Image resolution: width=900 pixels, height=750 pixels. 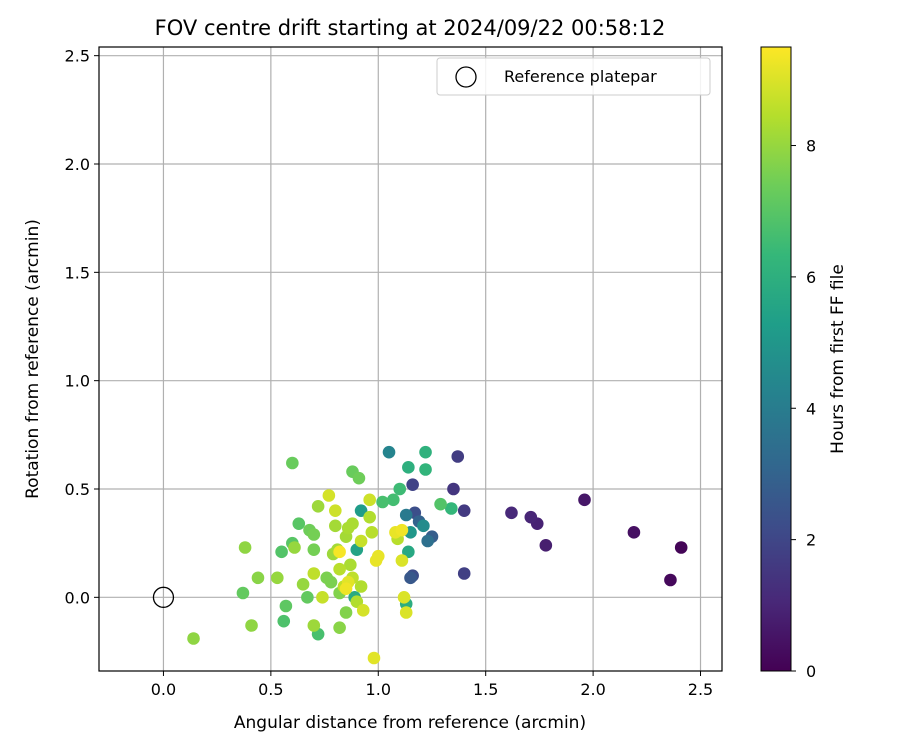 I want to click on x-axis-label: Angular distance from reference (arcmin), so click(x=410, y=723).